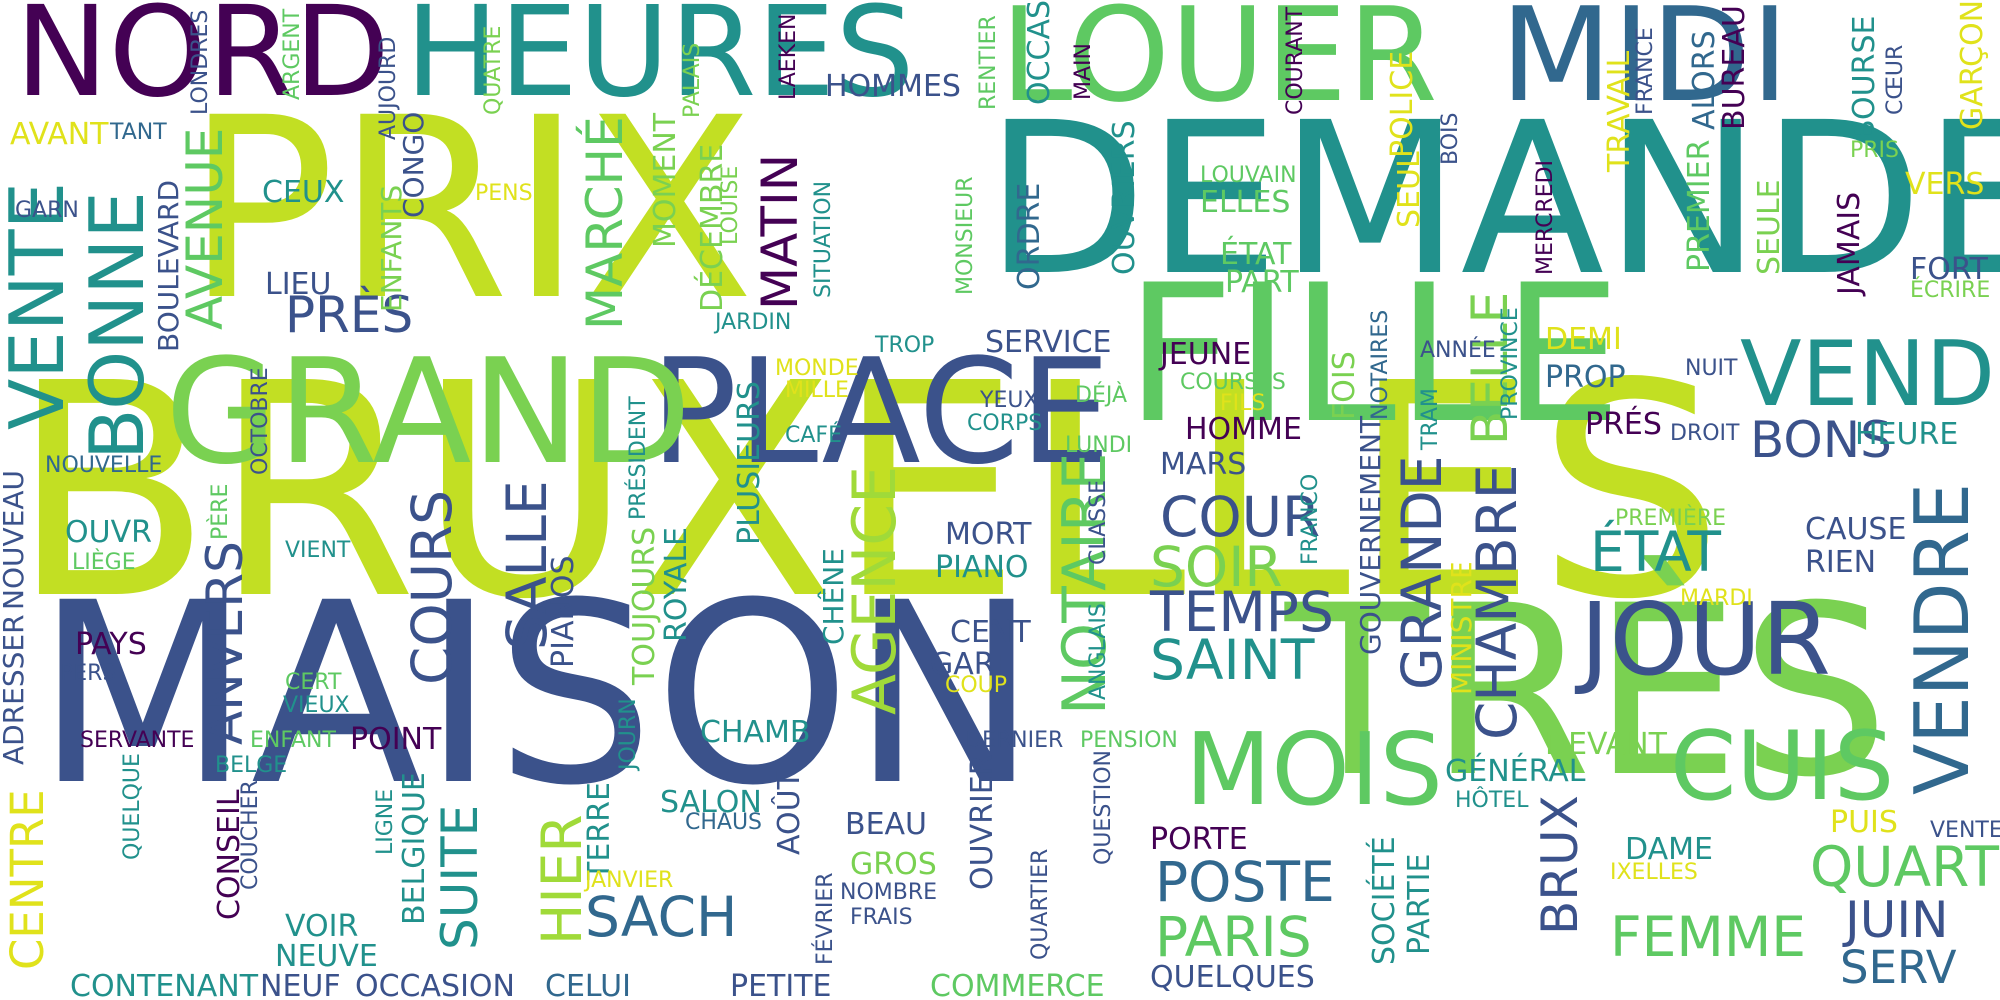  What do you see at coordinates (1734, 67) in the screenshot?
I see `word-bureau: BUREAU` at bounding box center [1734, 67].